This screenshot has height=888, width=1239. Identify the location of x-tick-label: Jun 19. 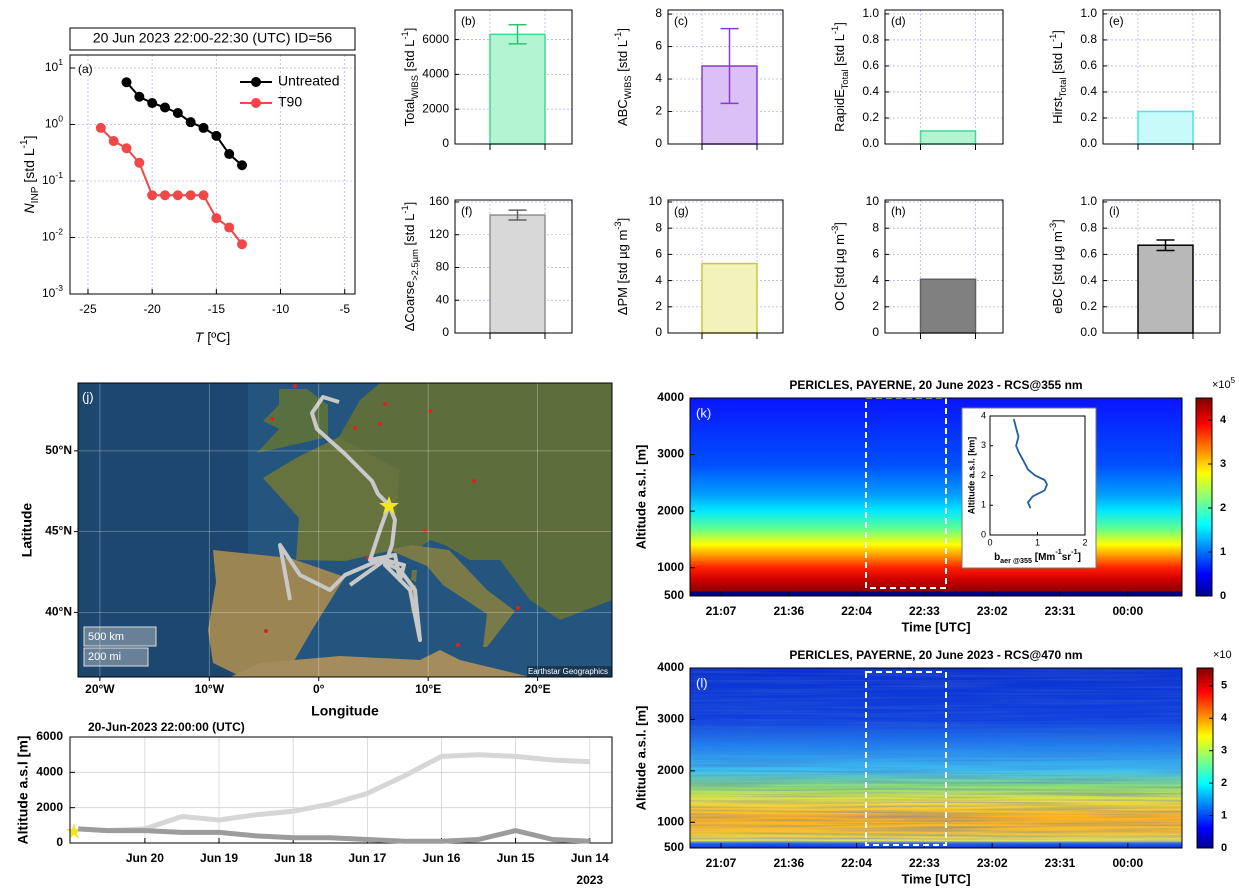
(219, 858).